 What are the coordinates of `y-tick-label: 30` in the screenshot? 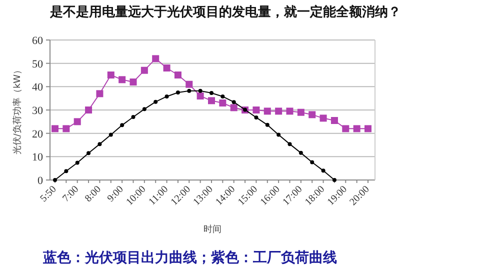 It's located at (38, 111).